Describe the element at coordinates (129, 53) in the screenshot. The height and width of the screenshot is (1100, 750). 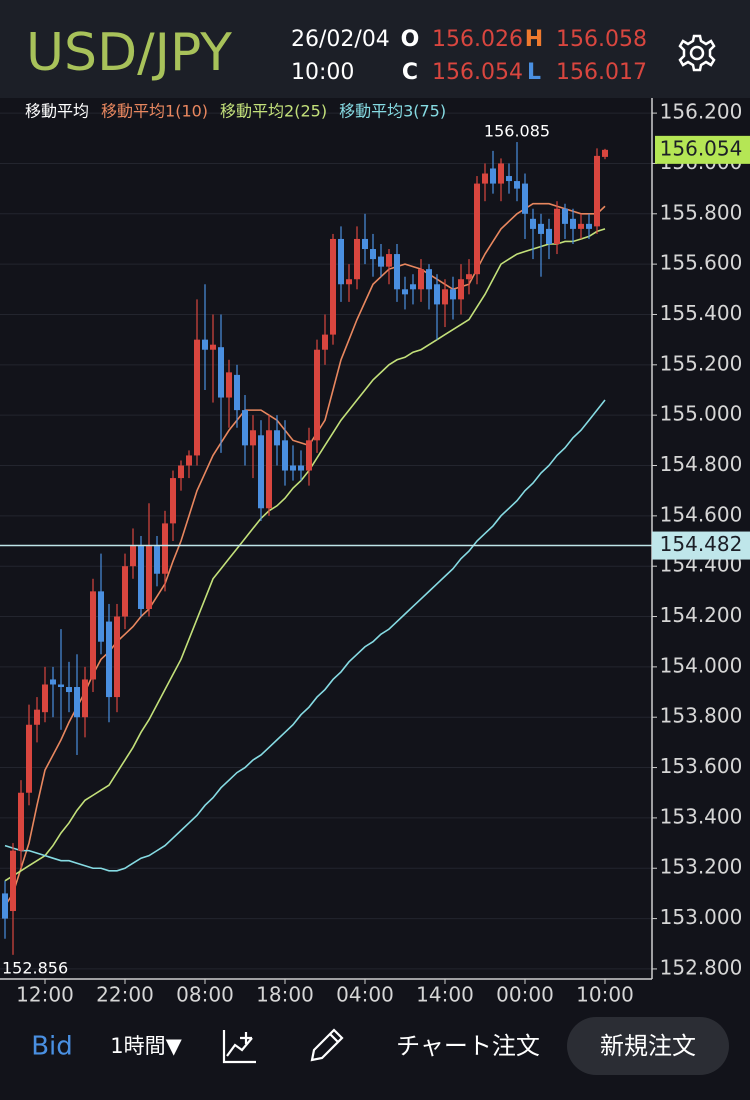
I see `symbol: USD/JPY` at that location.